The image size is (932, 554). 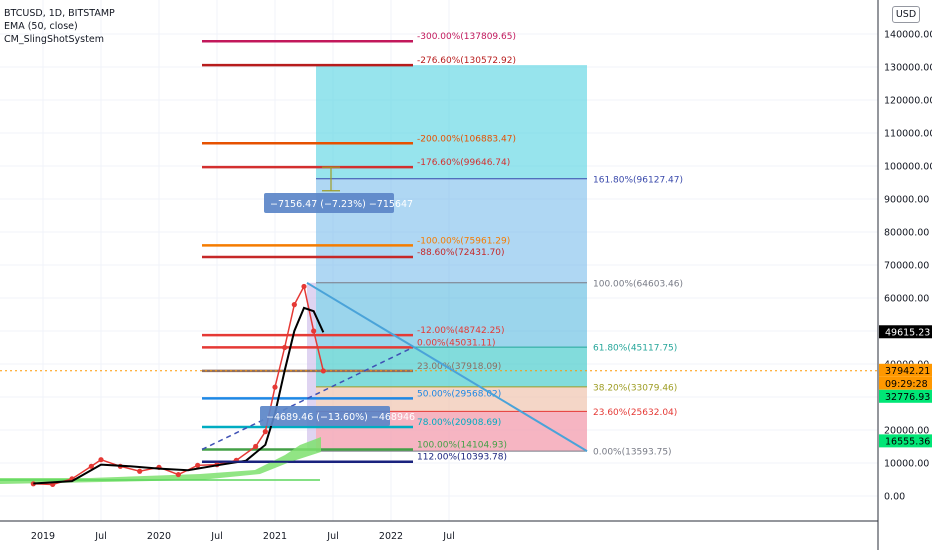 I want to click on ema-indicator-label: EMA (50, close), so click(x=41, y=26).